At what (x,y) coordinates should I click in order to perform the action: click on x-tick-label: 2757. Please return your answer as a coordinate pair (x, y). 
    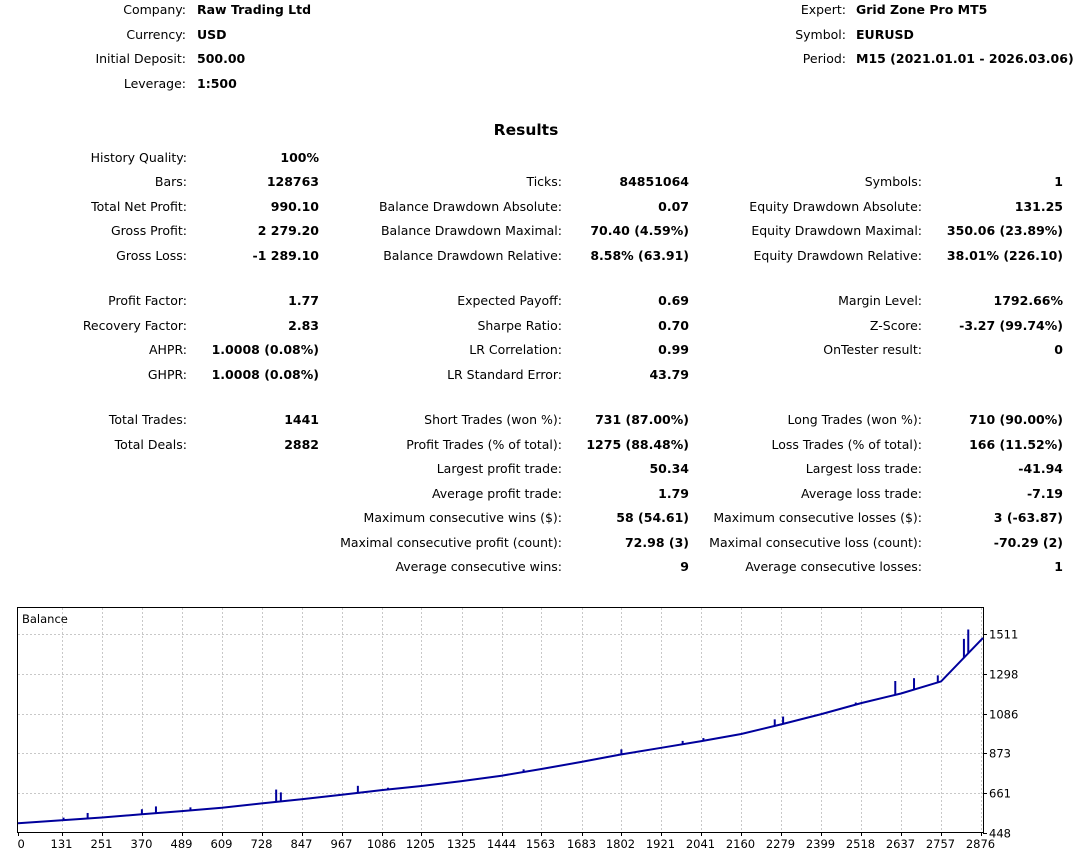
    Looking at the image, I should click on (940, 844).